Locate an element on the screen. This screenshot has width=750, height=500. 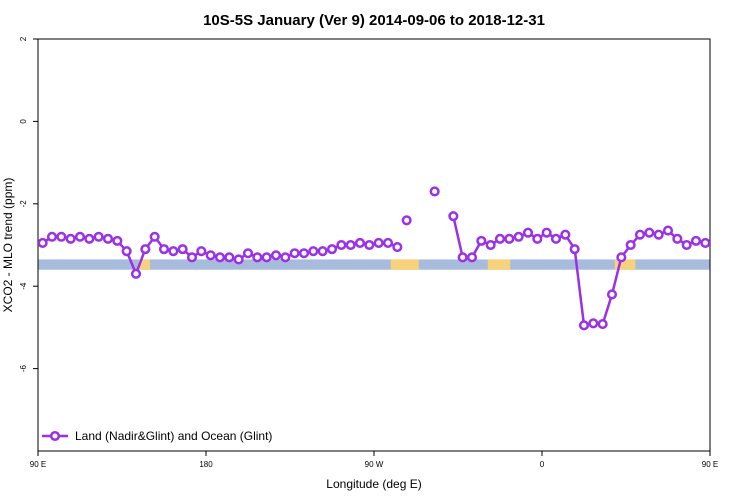
legend: Land (Nadir&Glint) and Ocean (Glint) is located at coordinates (157, 436).